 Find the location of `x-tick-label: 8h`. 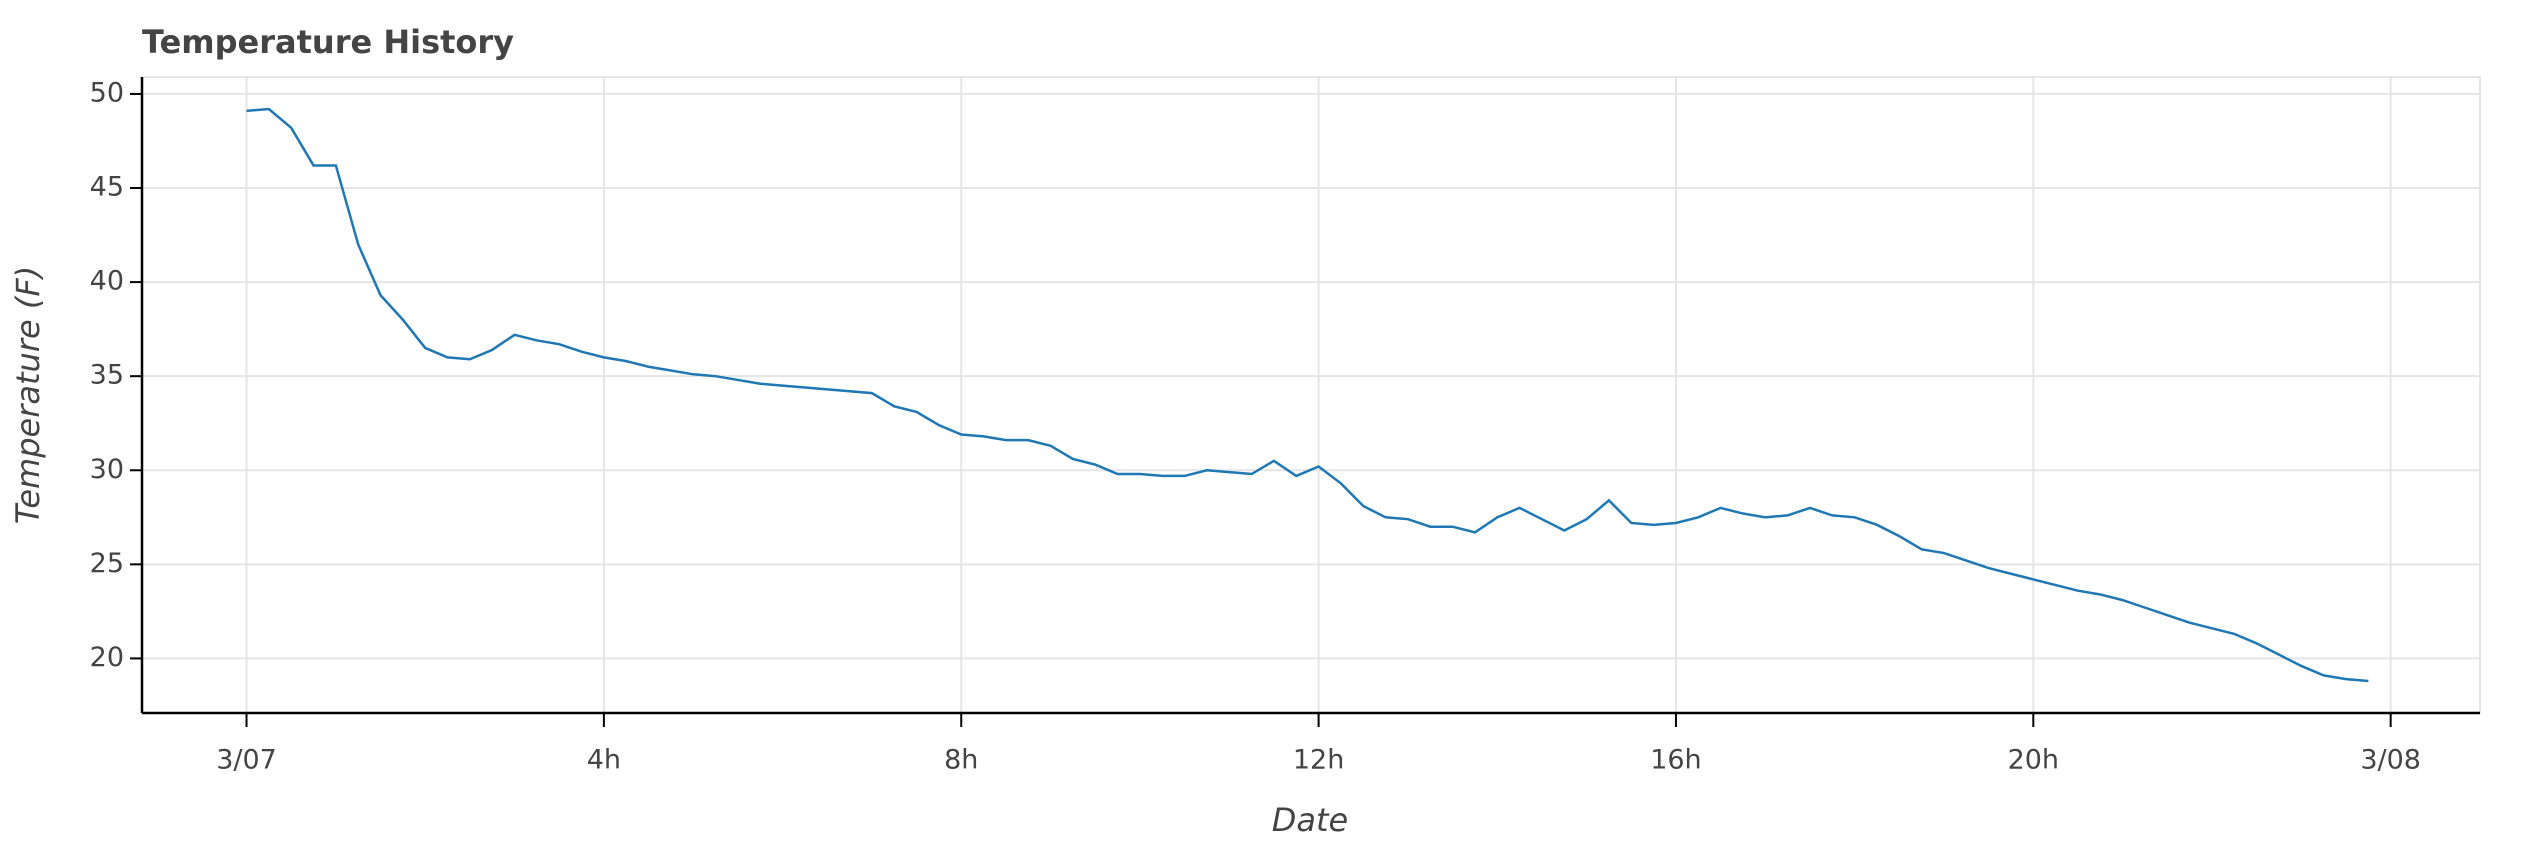

x-tick-label: 8h is located at coordinates (961, 760).